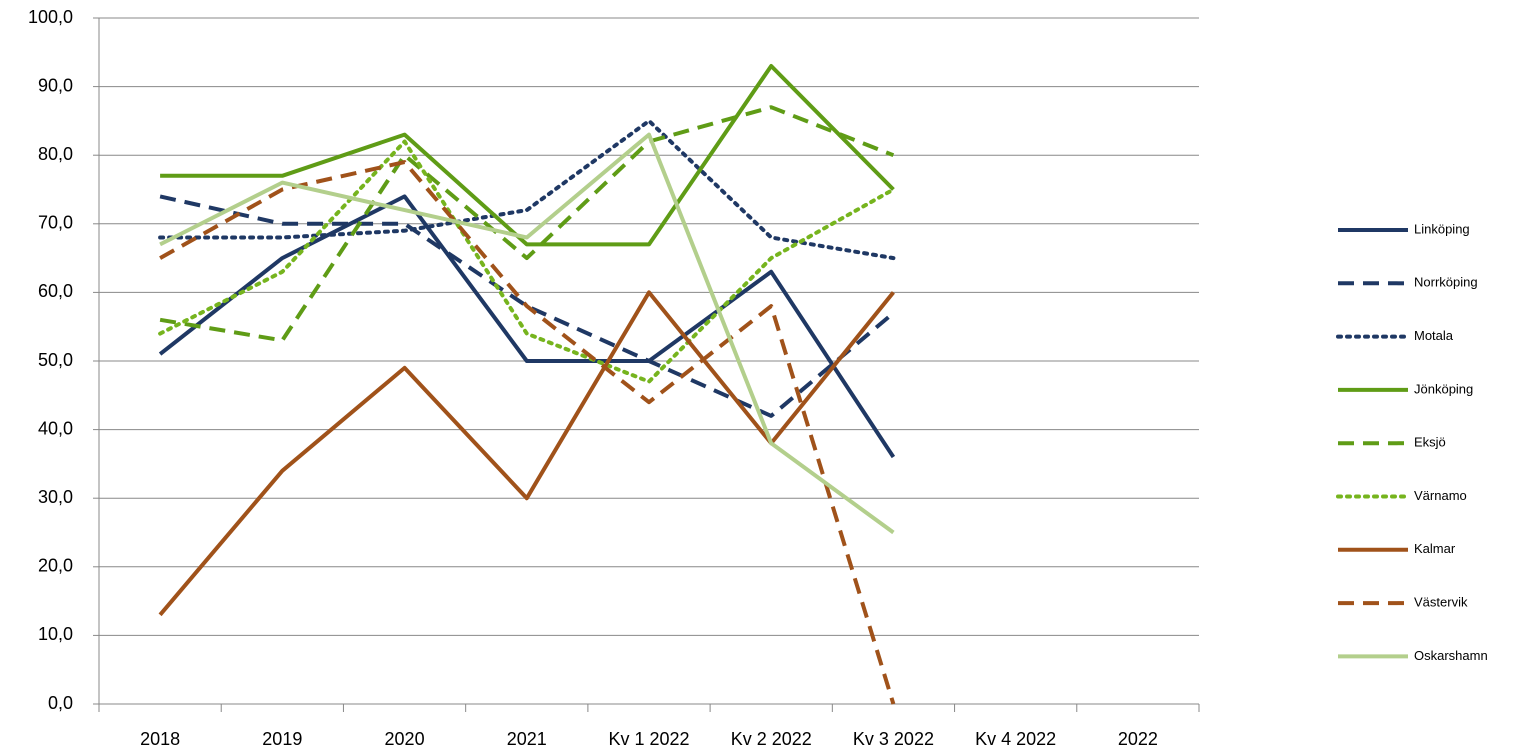 The width and height of the screenshot is (1514, 752). I want to click on legend-label: Linköping, so click(1442, 228).